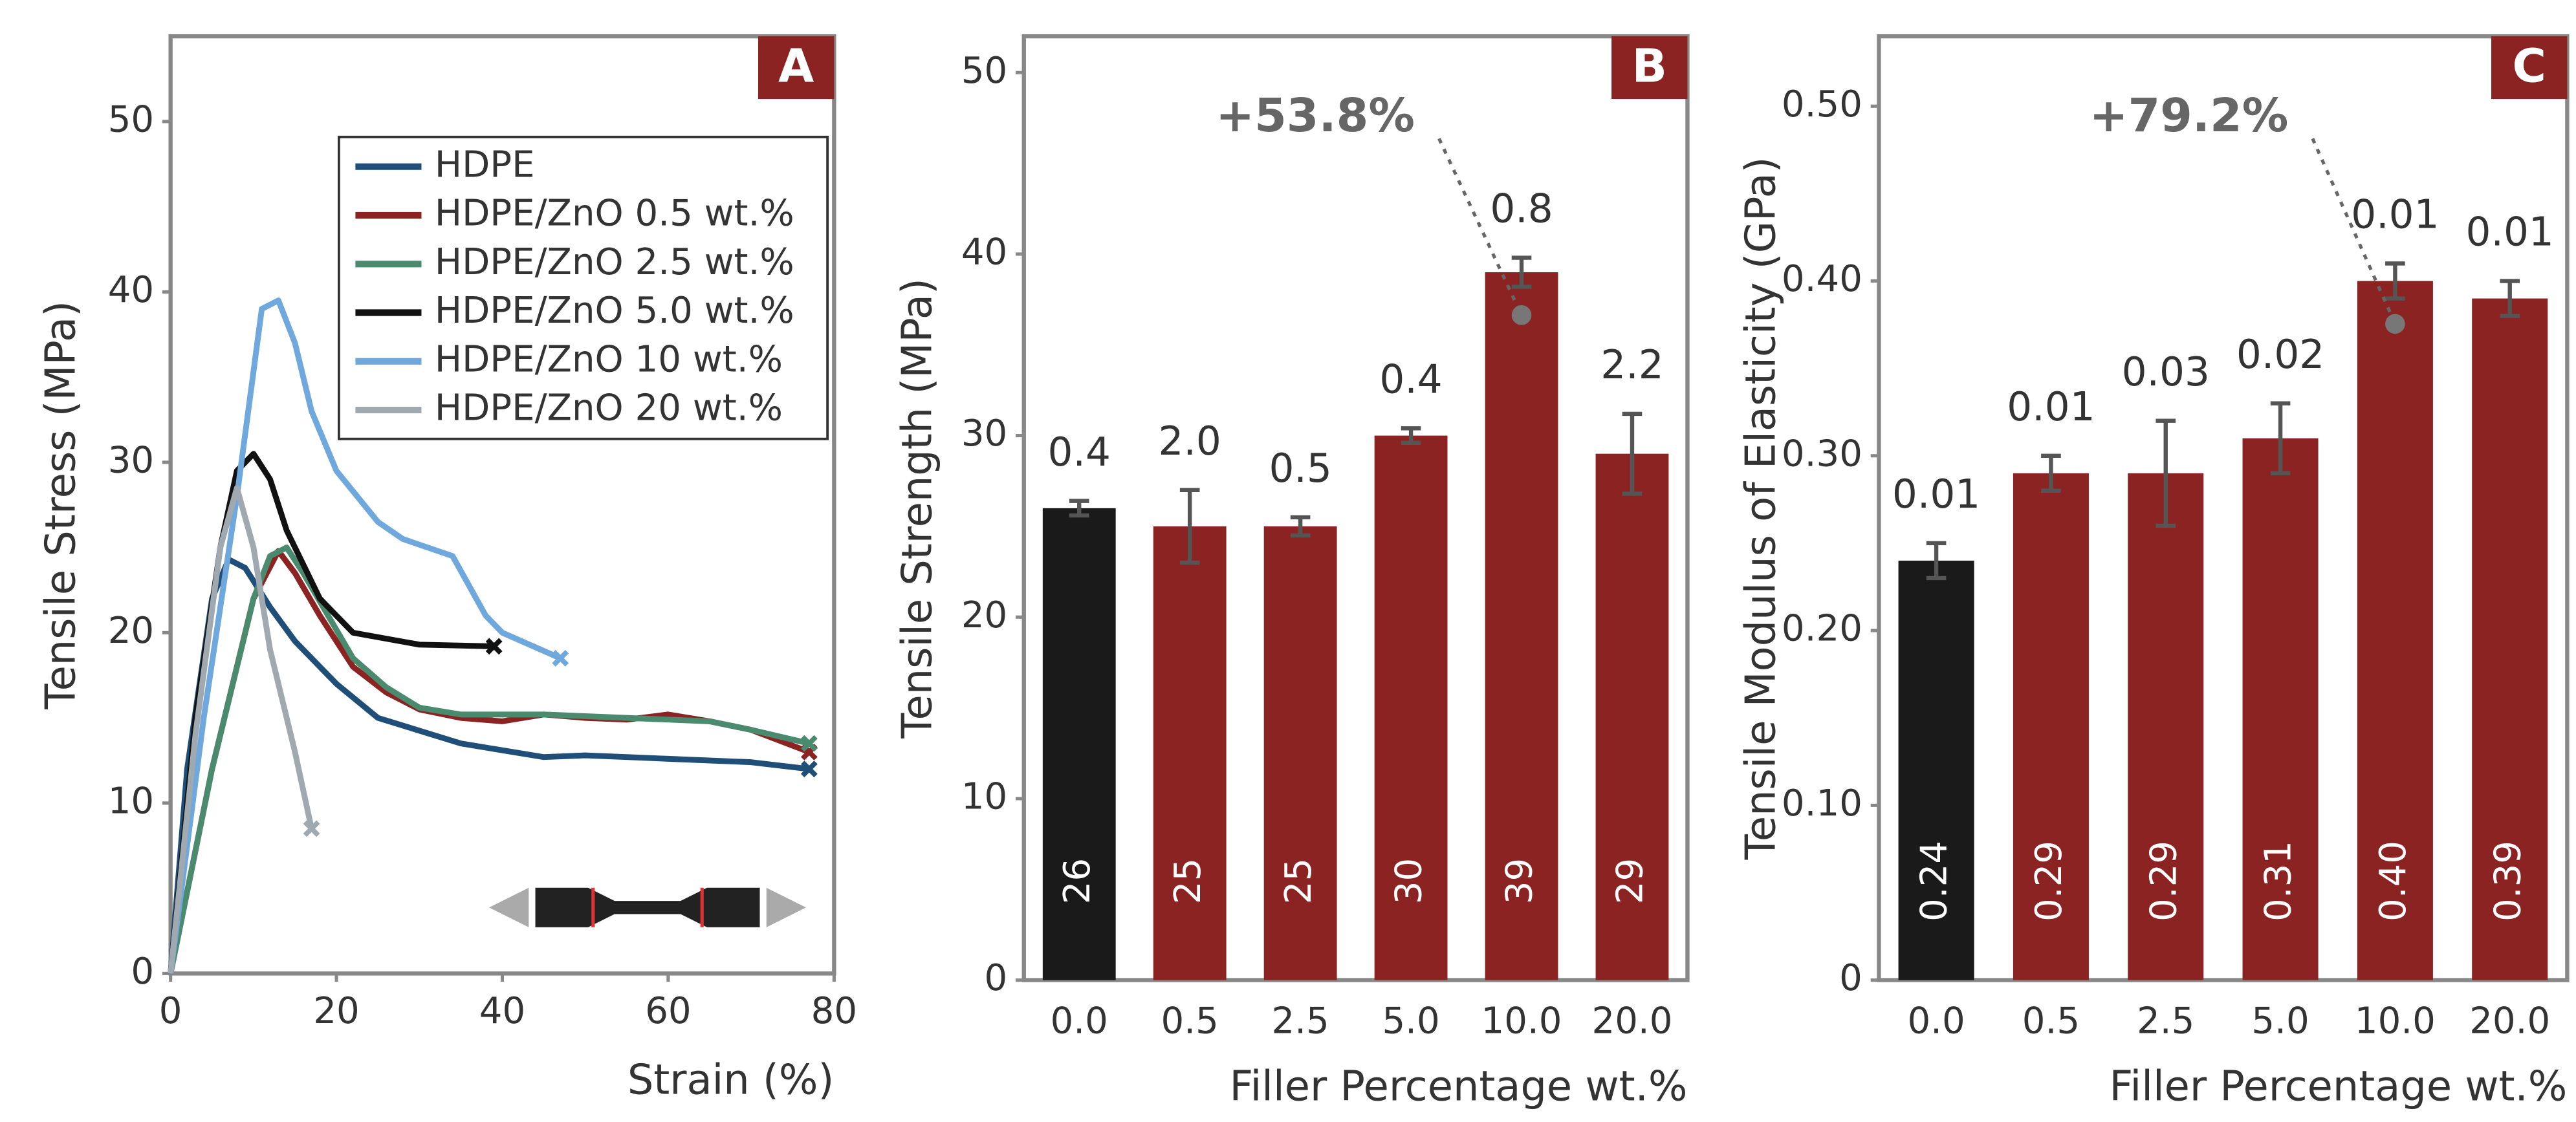 This screenshot has height=1122, width=2576. What do you see at coordinates (668, 1011) in the screenshot?
I see `x-tick-label: 60` at bounding box center [668, 1011].